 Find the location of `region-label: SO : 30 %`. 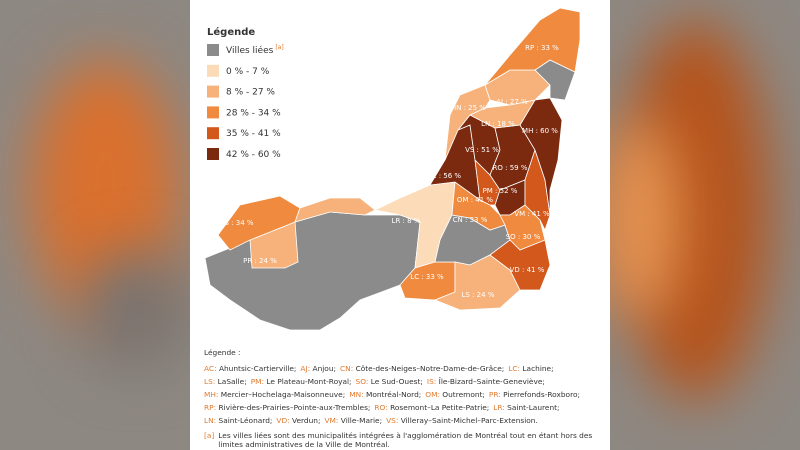

region-label: SO : 30 % is located at coordinates (523, 237).